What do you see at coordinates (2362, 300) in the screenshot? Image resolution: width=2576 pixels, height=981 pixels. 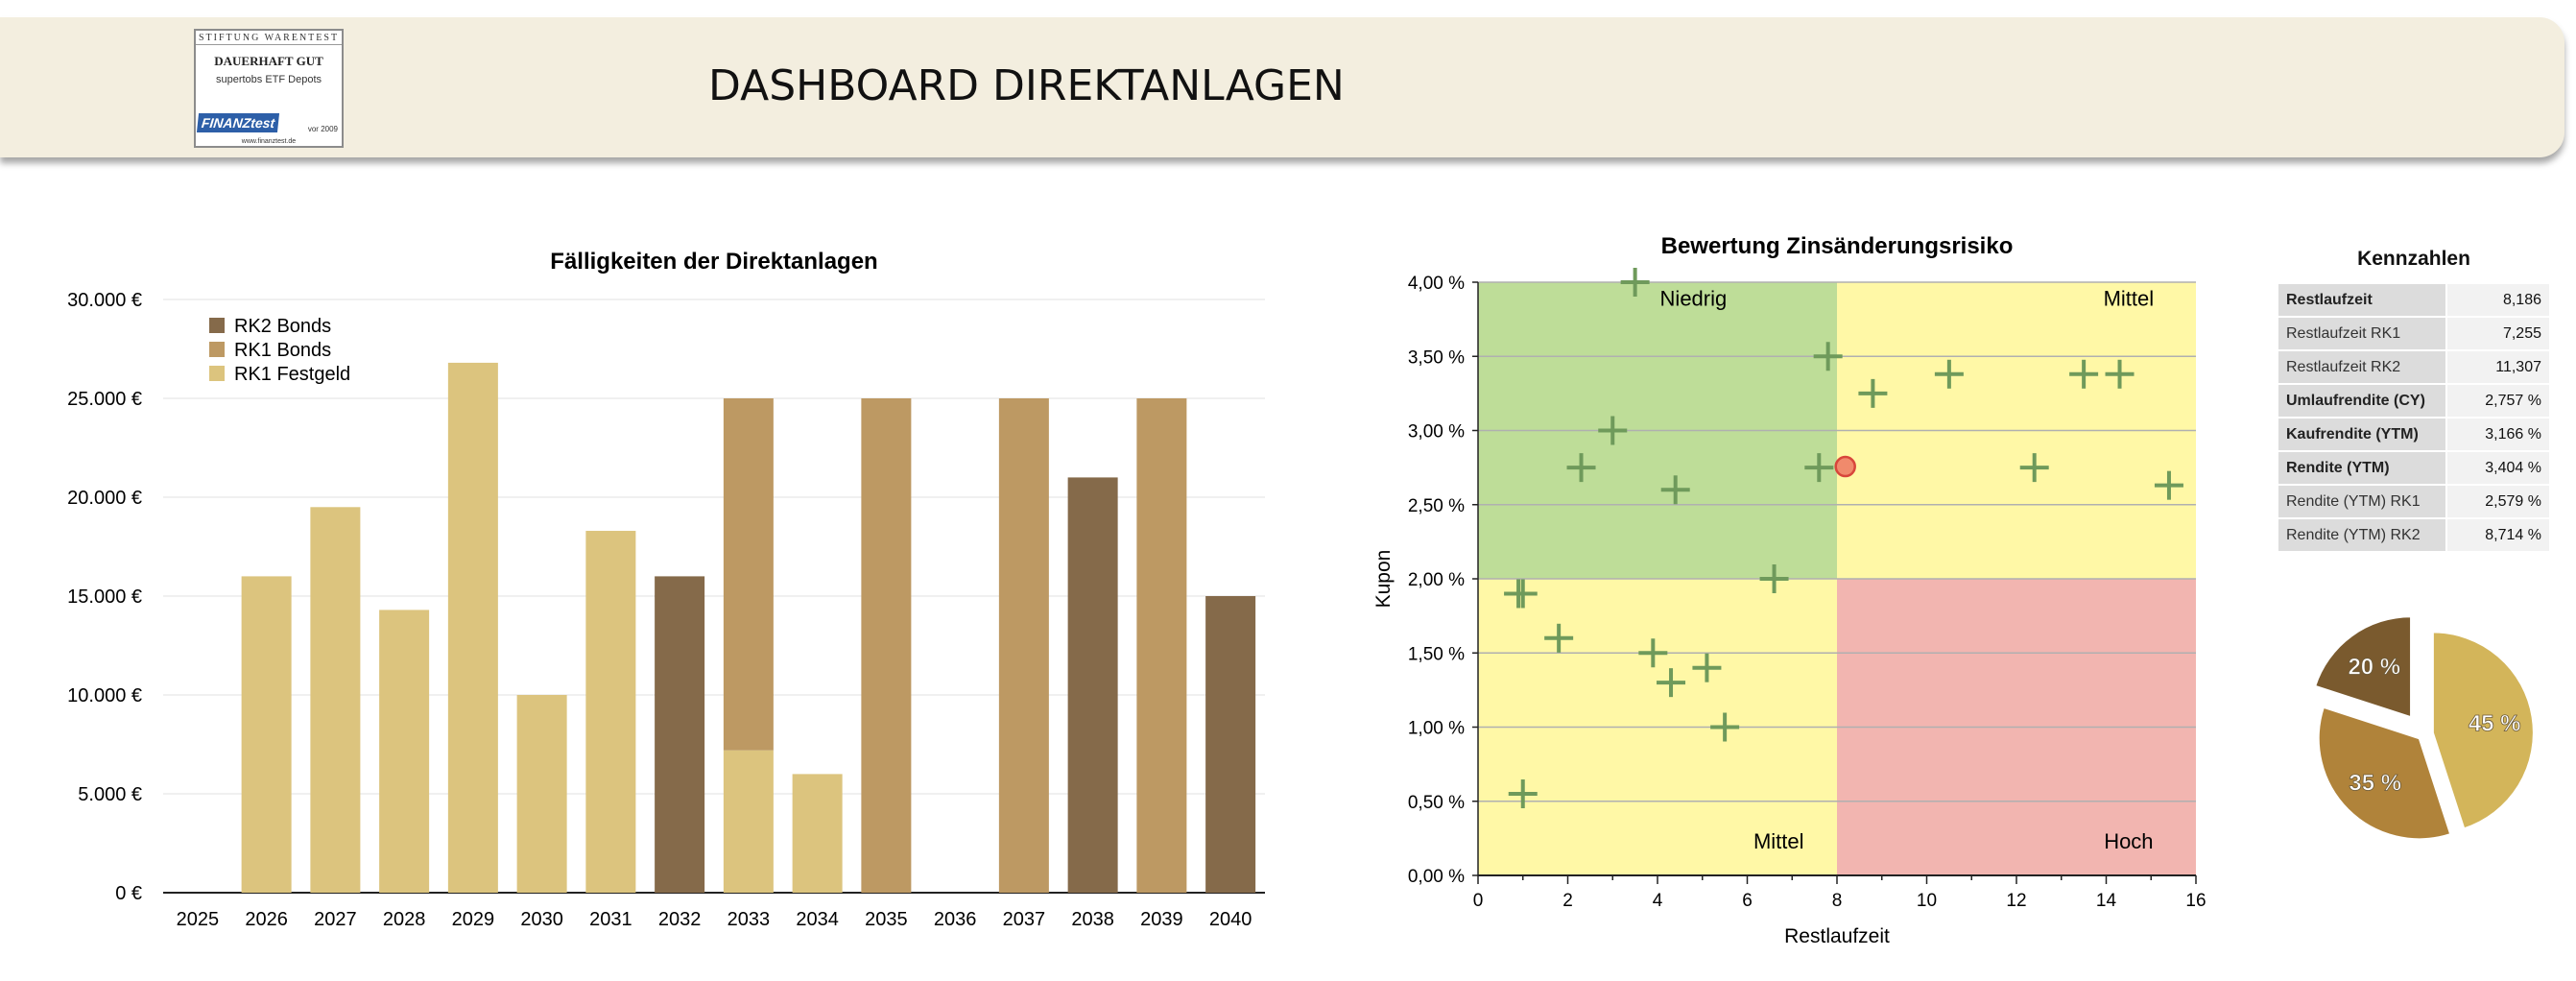 I see `kennzahl-label: Restlaufzeit` at bounding box center [2362, 300].